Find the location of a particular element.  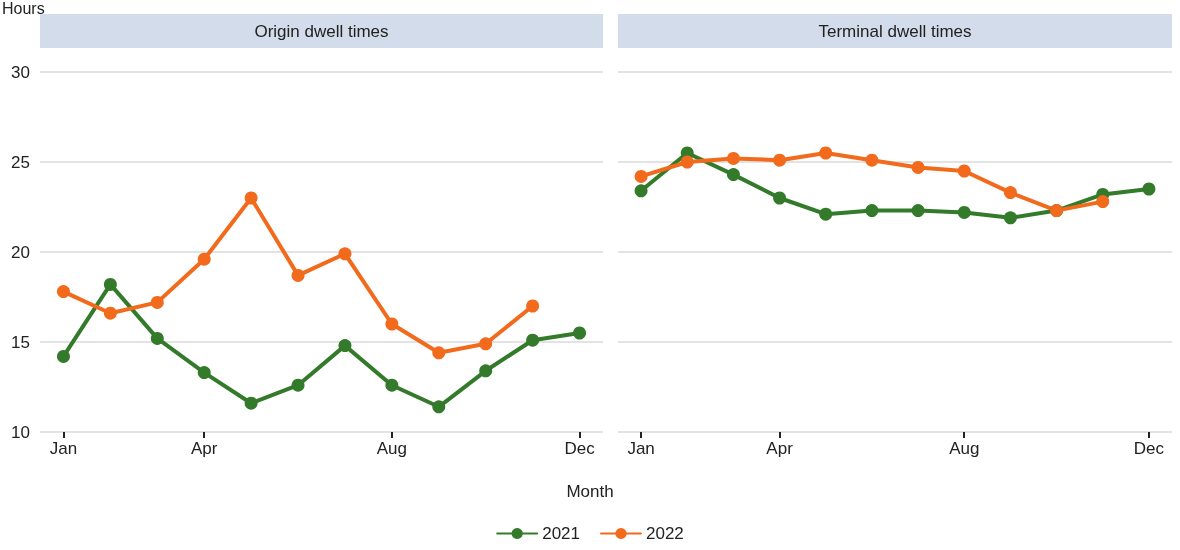

y-axis-title: Hours is located at coordinates (23, 8).